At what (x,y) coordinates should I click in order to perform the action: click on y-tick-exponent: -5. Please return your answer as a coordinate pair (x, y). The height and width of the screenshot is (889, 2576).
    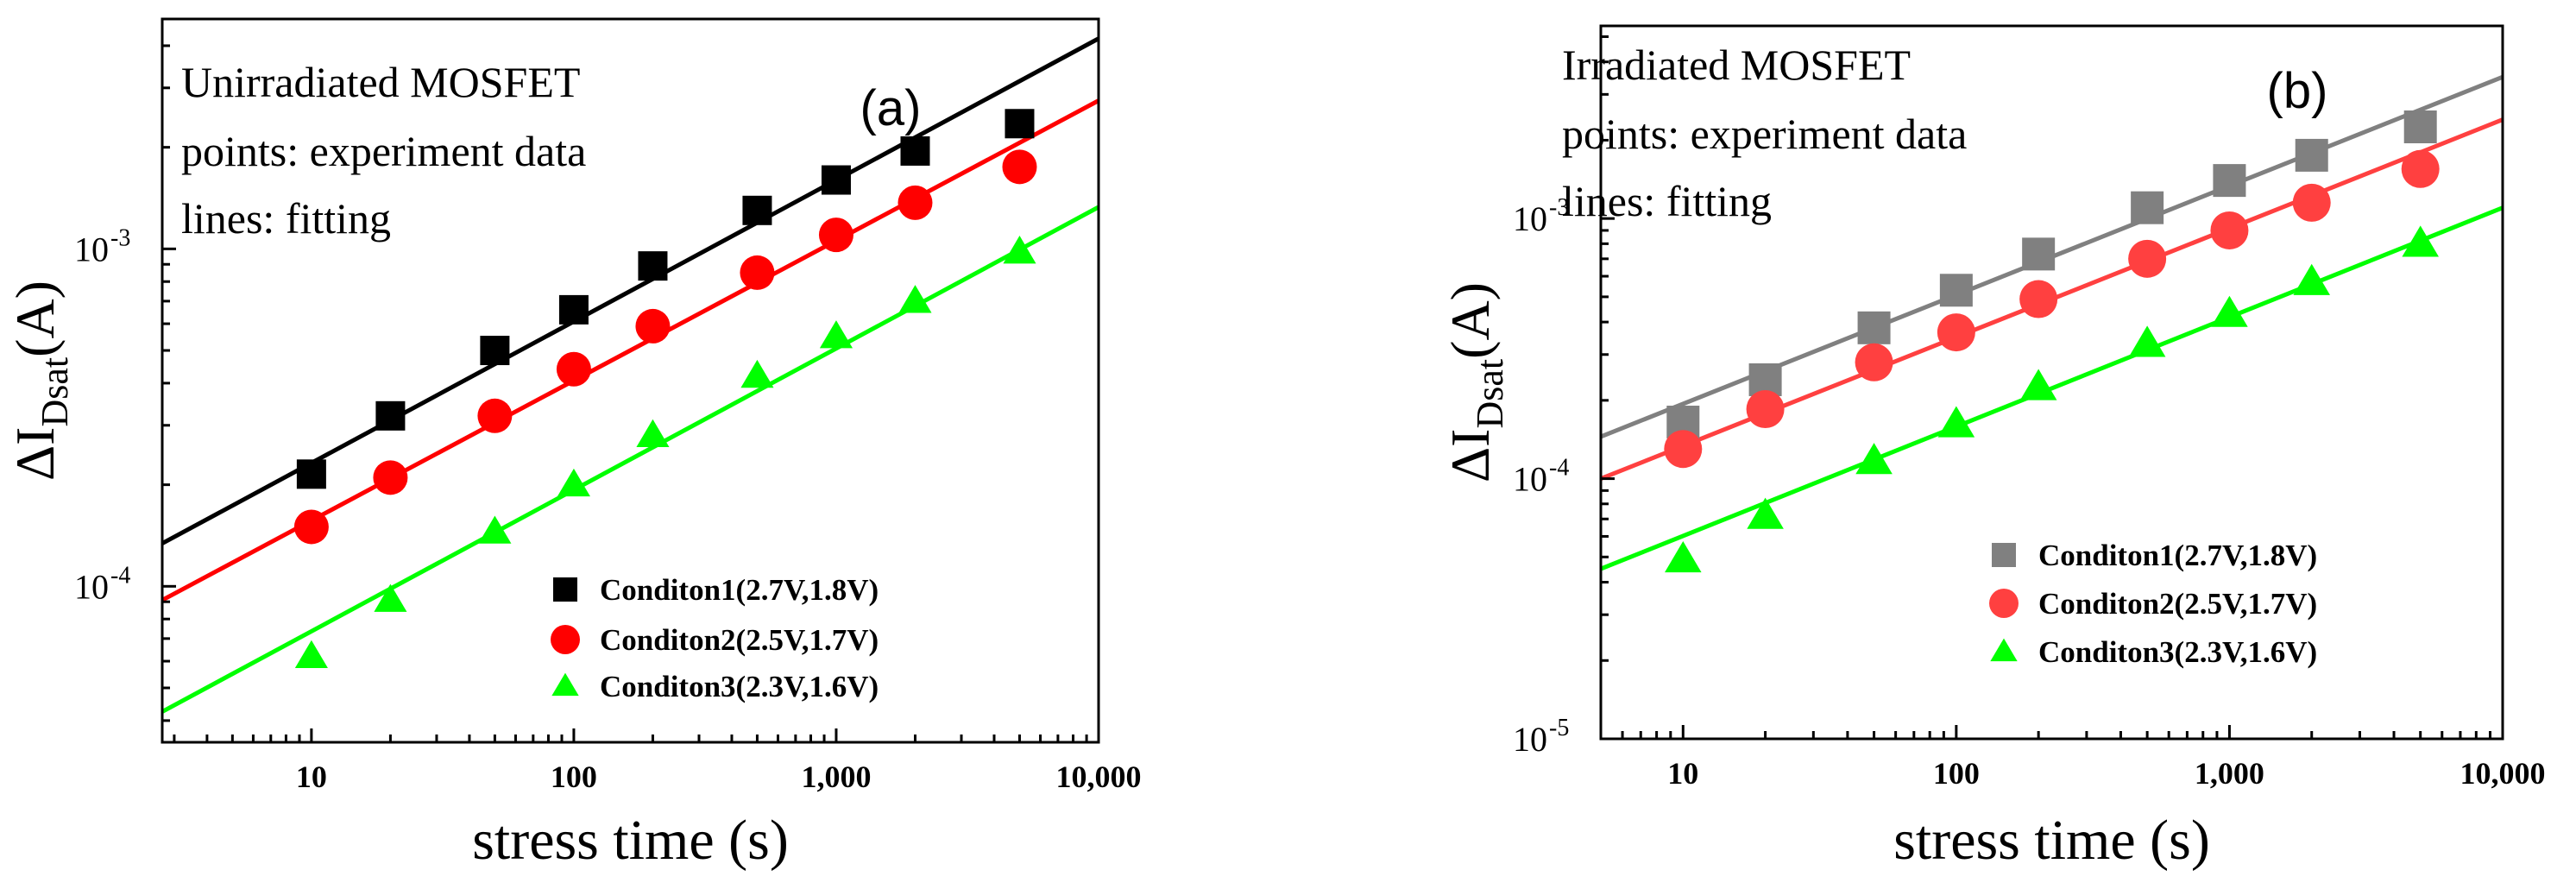
    Looking at the image, I should click on (1559, 728).